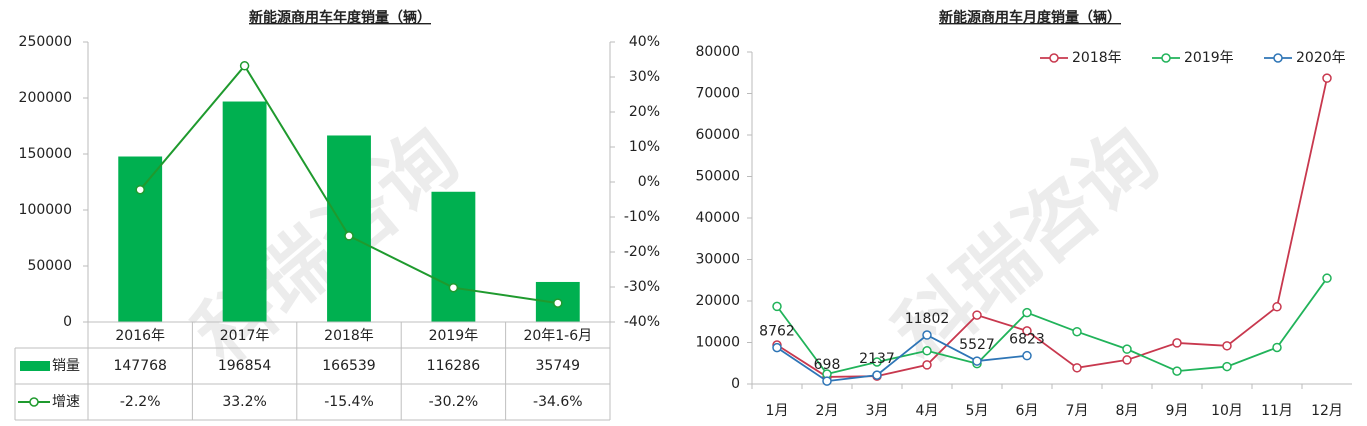 Image resolution: width=1367 pixels, height=426 pixels. Describe the element at coordinates (340, 17) in the screenshot. I see `chart-title: 新能源商用车年度销量（辆）` at that location.